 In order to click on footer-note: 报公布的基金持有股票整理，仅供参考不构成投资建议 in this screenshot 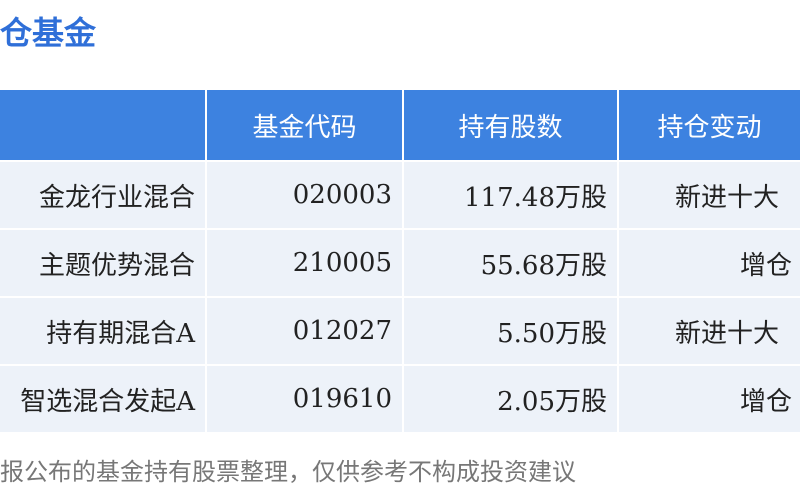, I will do `click(288, 472)`.